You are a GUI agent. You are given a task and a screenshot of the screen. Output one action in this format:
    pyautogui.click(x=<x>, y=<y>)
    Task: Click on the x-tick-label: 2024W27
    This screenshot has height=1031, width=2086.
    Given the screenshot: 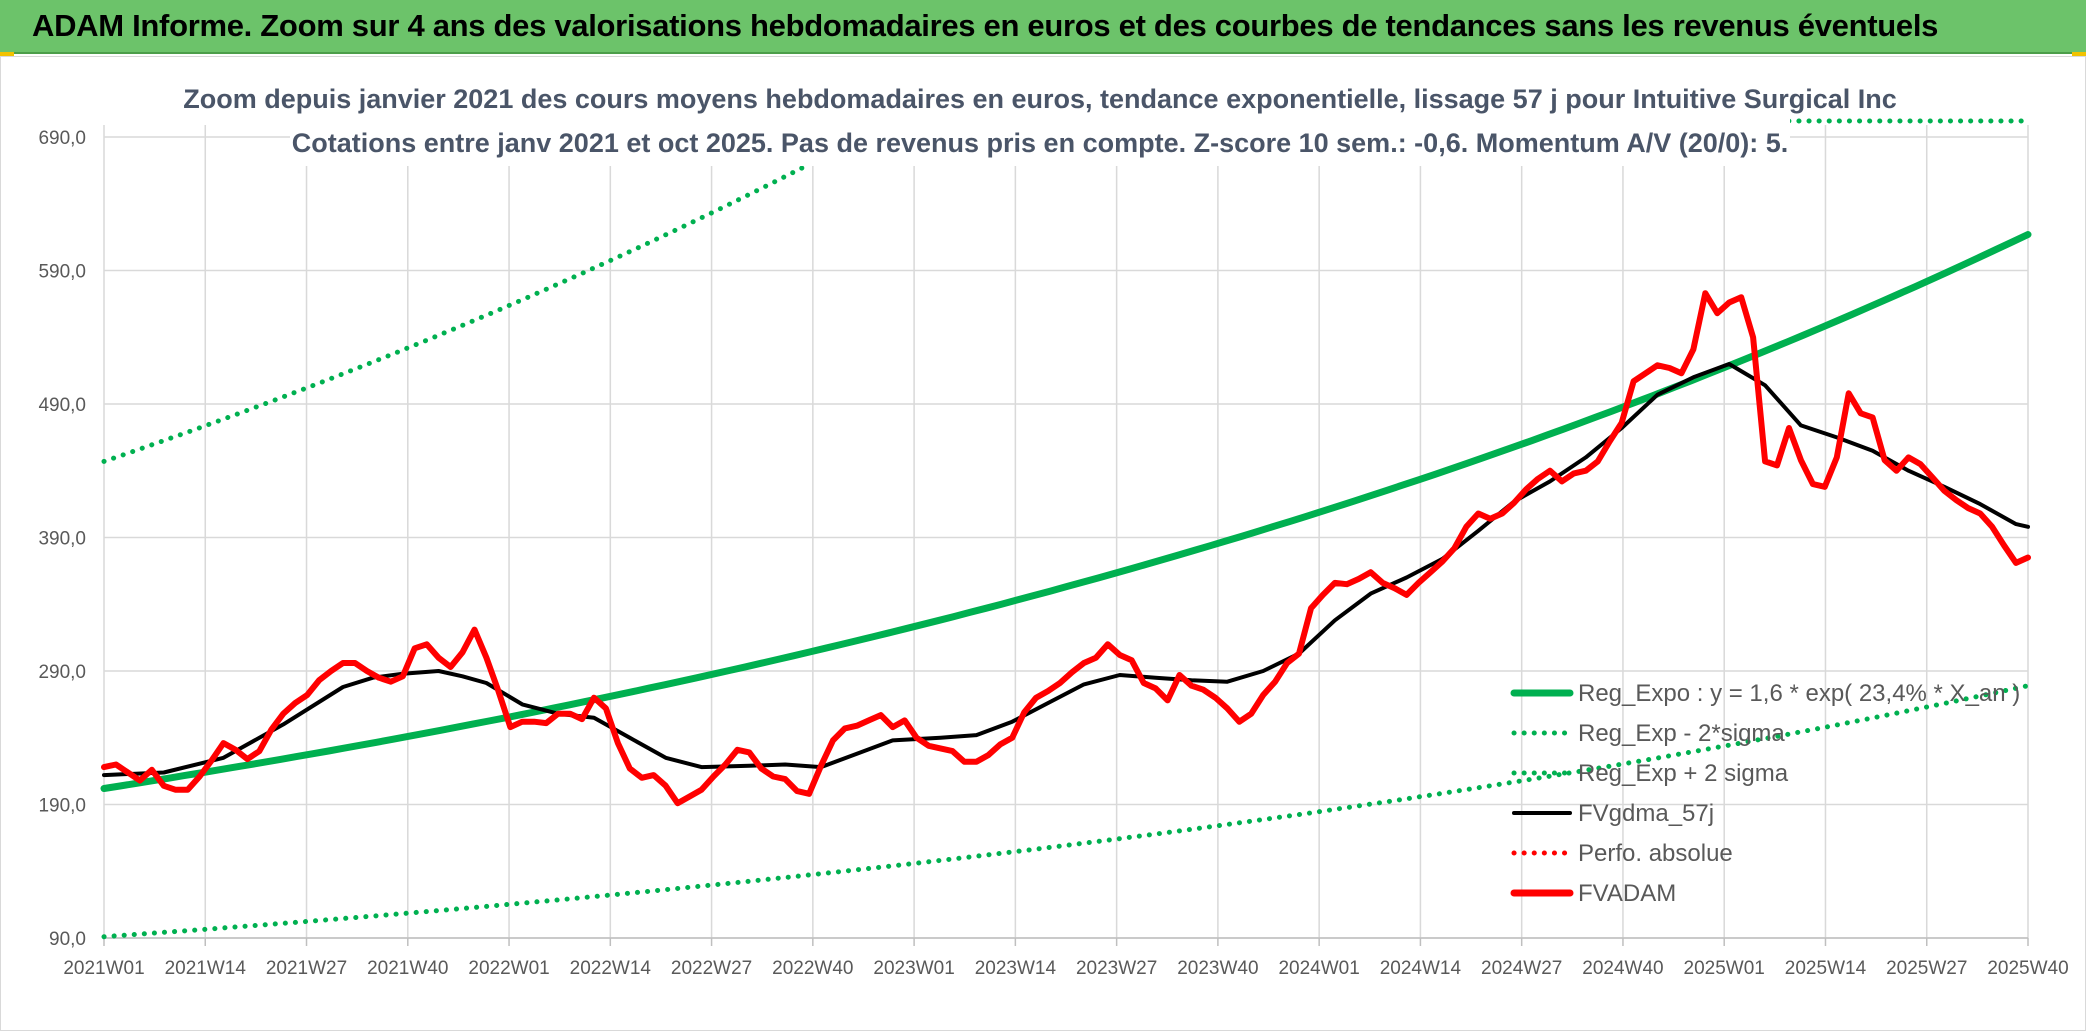 What is the action you would take?
    pyautogui.click(x=1521, y=968)
    